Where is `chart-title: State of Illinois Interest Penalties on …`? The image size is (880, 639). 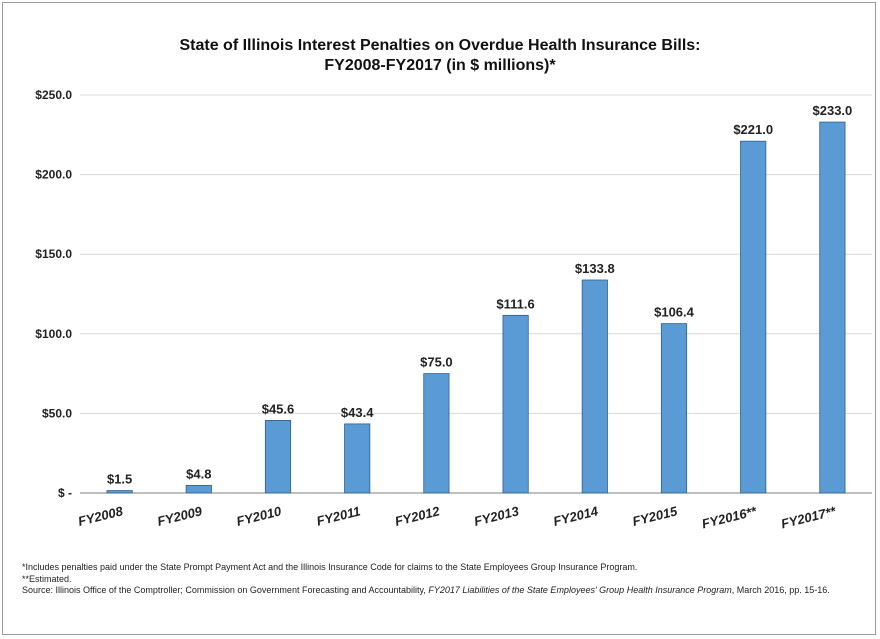
chart-title: State of Illinois Interest Penalties on … is located at coordinates (440, 45).